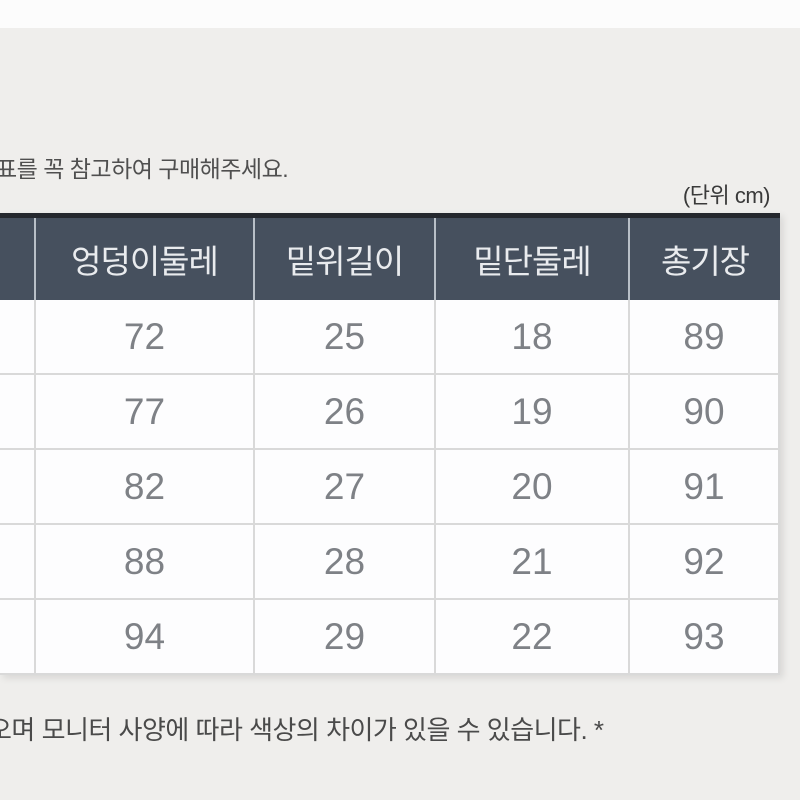 This screenshot has width=800, height=800. I want to click on table-row: 82 27 20 91, so click(390, 487).